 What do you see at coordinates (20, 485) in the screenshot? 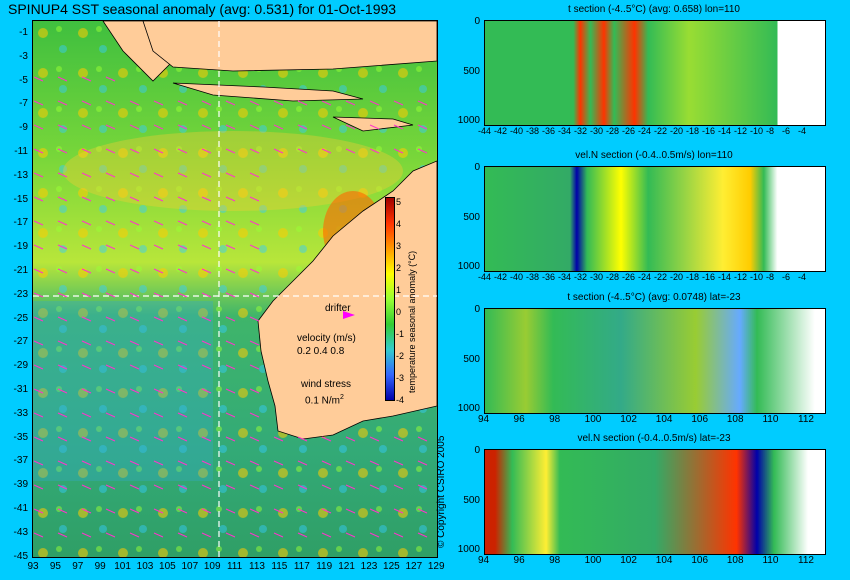
I see `lat-tick-label: -39` at bounding box center [20, 485].